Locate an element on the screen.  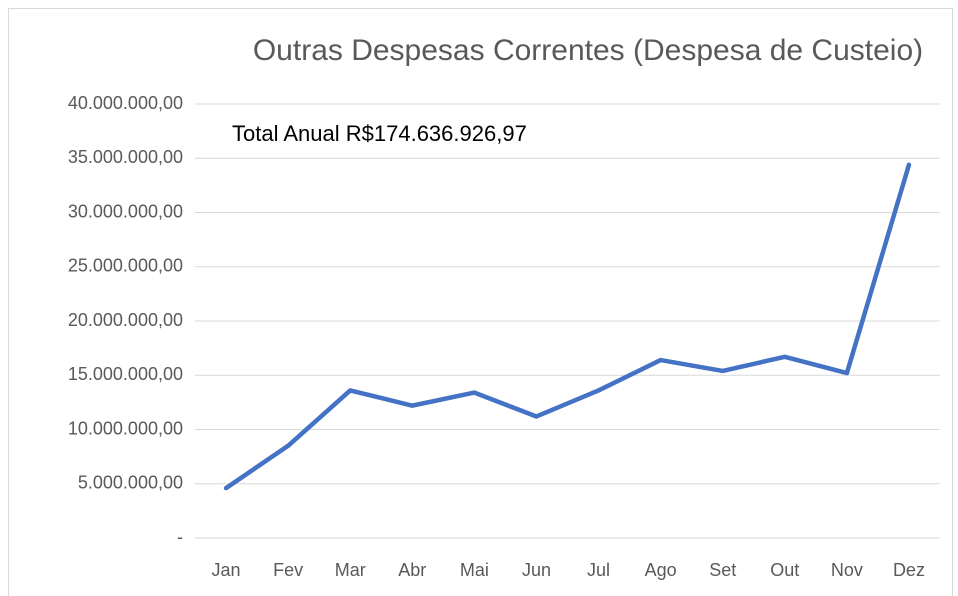
annotation: Total Anual R$174.636.926,97 is located at coordinates (379, 133).